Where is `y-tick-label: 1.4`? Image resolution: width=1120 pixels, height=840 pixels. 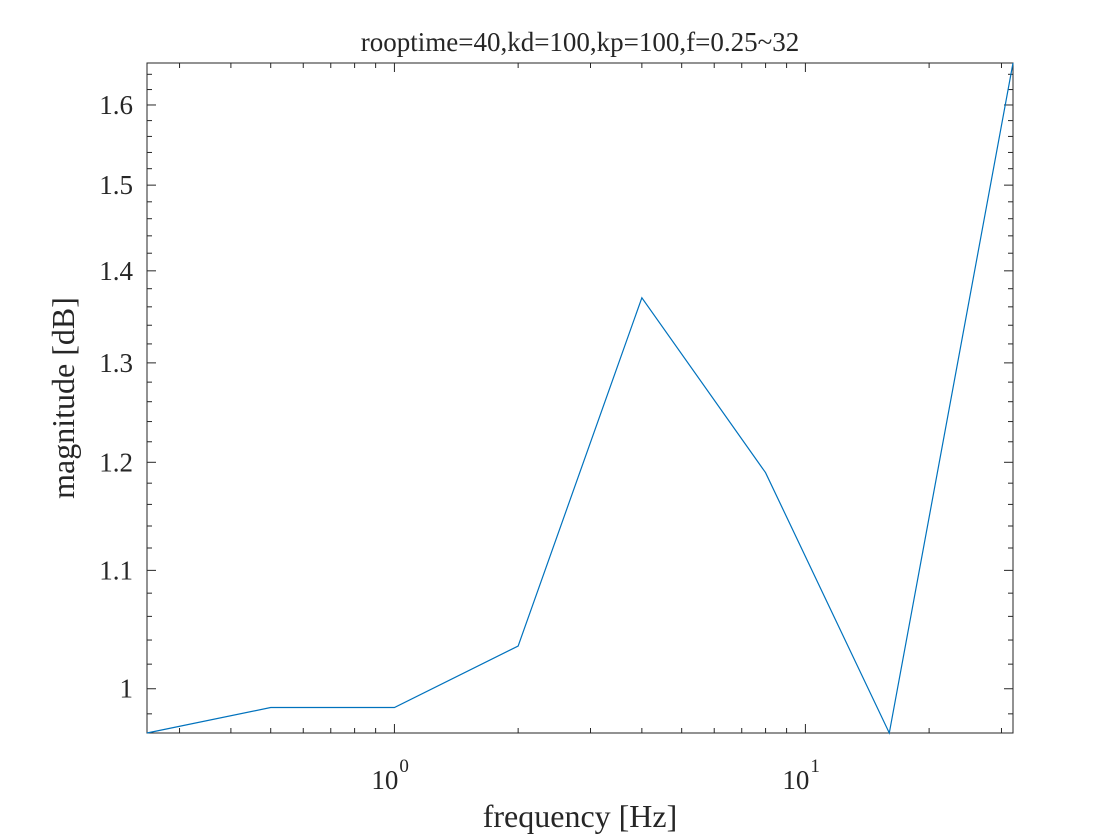 y-tick-label: 1.4 is located at coordinates (116, 271).